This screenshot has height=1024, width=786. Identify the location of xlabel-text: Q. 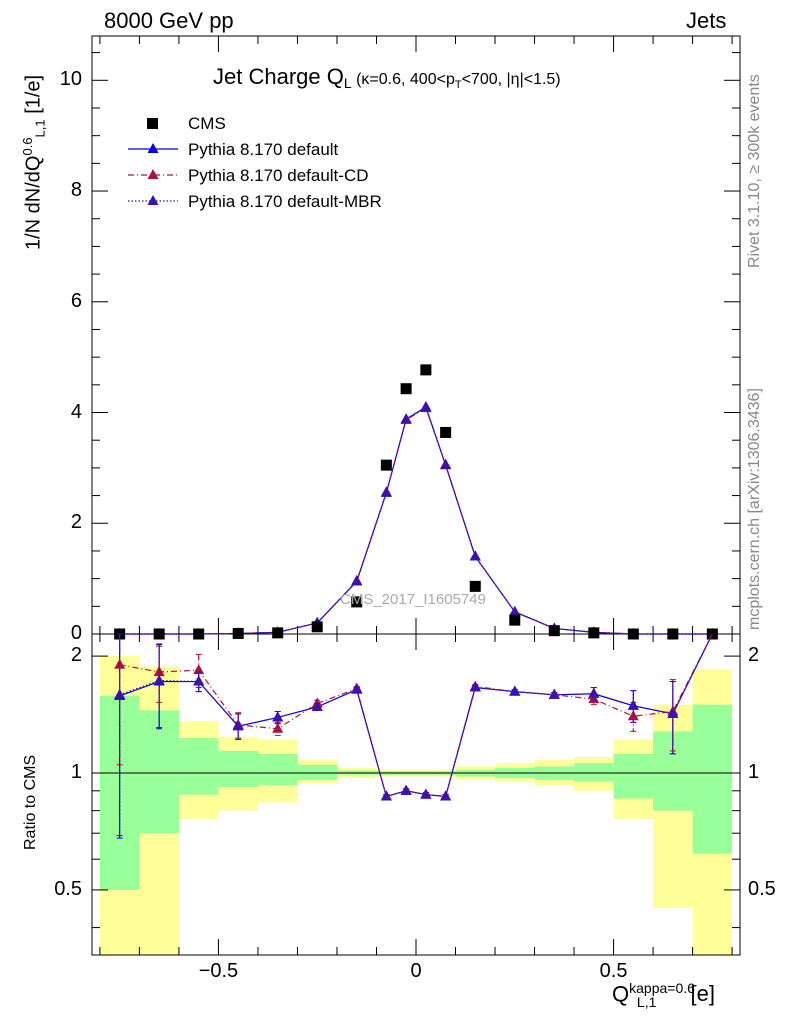
(621, 994).